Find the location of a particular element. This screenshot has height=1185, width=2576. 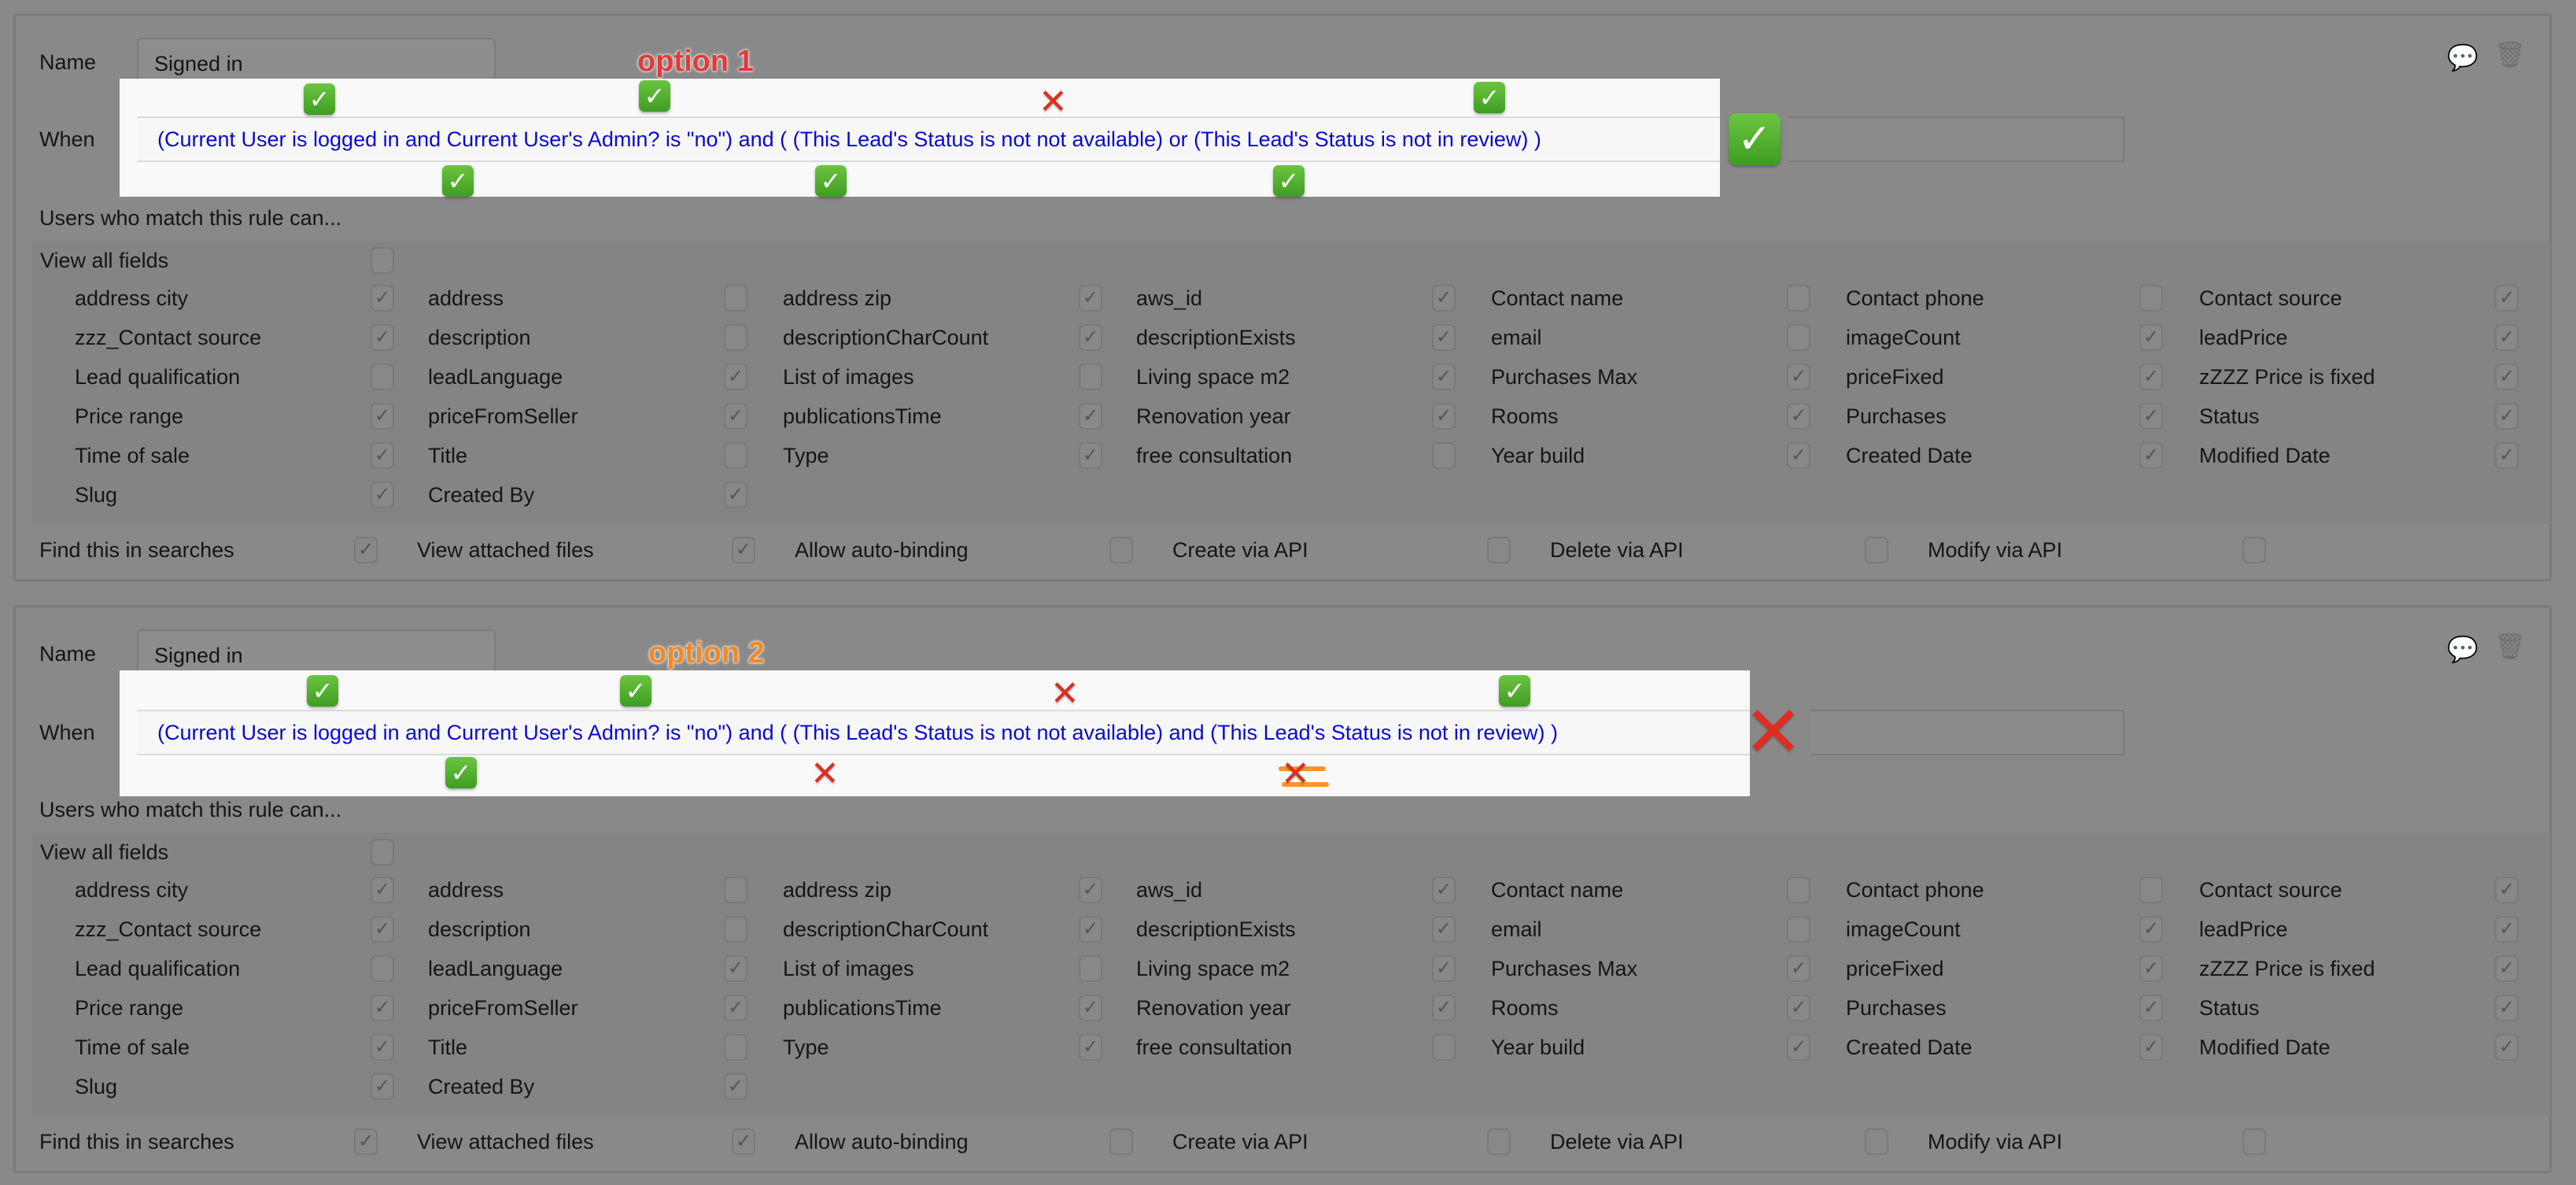

annotation-label: option 2 is located at coordinates (706, 653).